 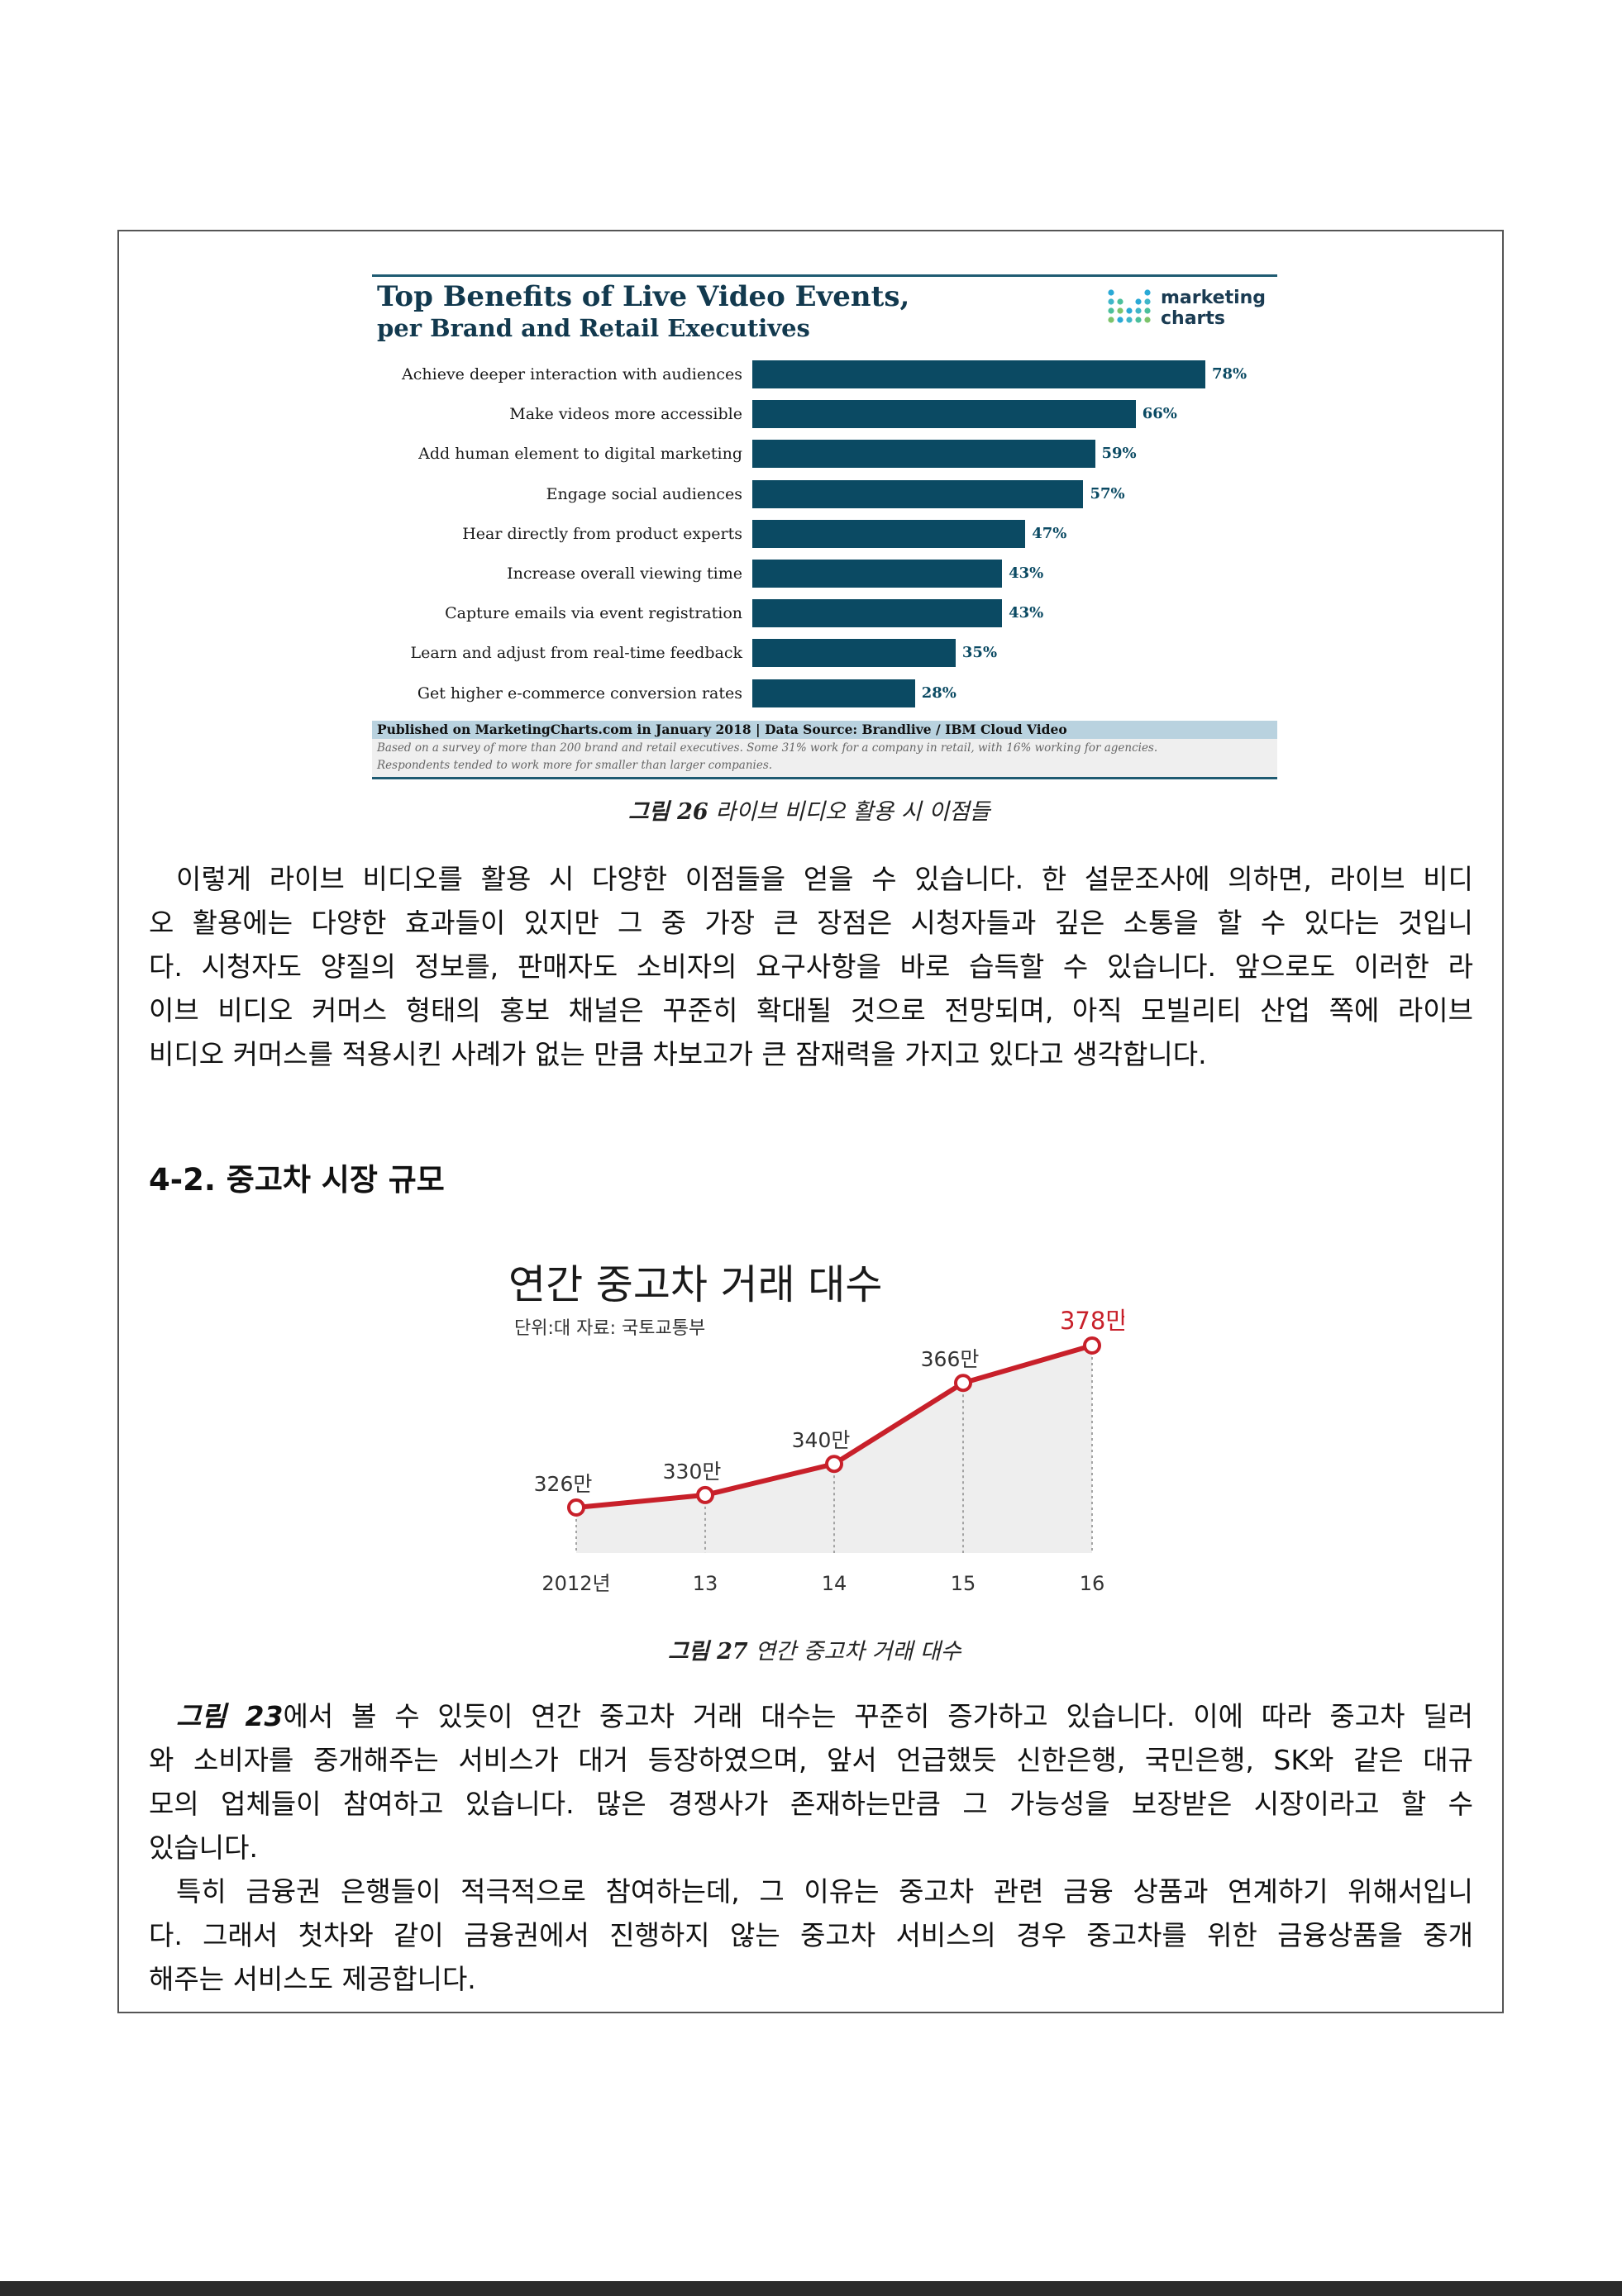 What do you see at coordinates (692, 1472) in the screenshot?
I see `value-label: 330만` at bounding box center [692, 1472].